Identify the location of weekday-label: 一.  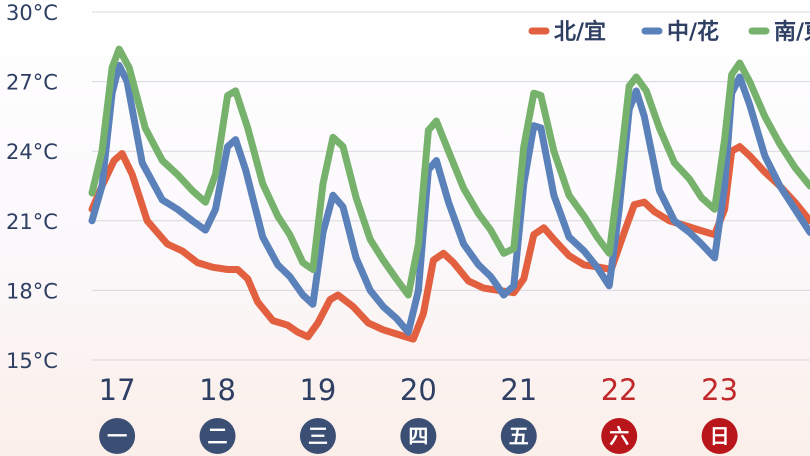
(117, 436).